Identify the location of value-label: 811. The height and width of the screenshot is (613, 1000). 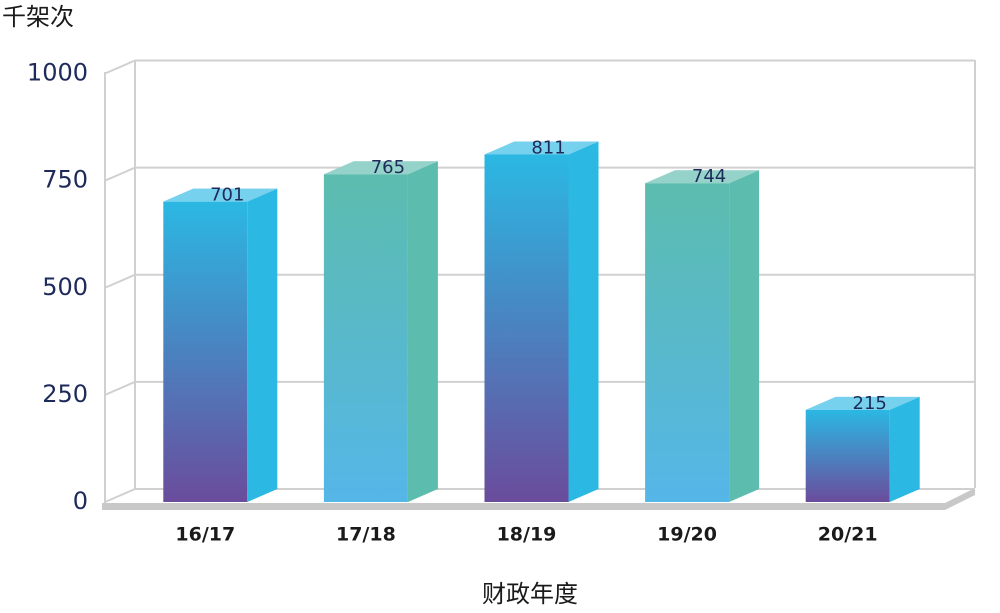
(548, 147).